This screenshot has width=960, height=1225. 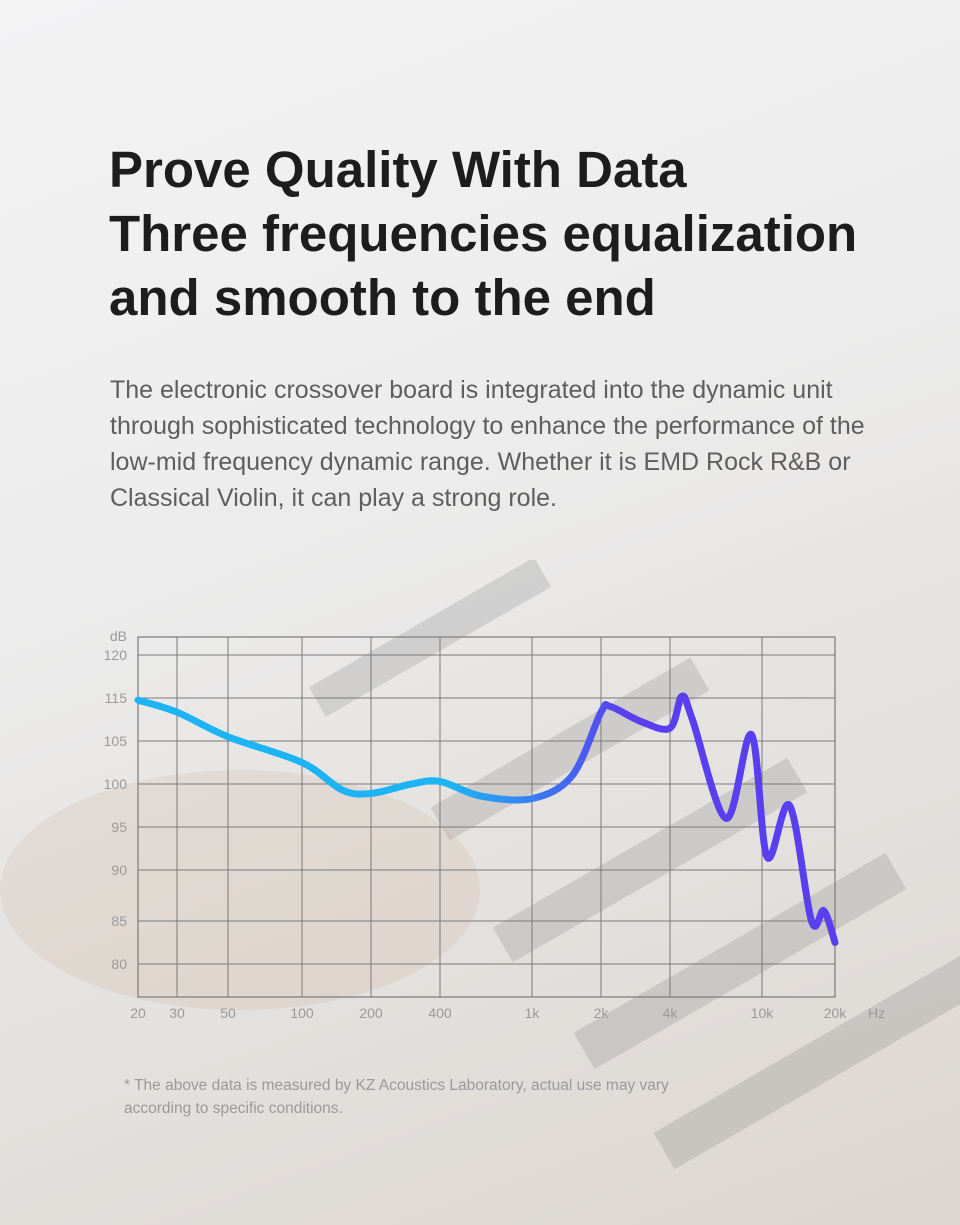 What do you see at coordinates (119, 827) in the screenshot?
I see `y-tick-label: 95` at bounding box center [119, 827].